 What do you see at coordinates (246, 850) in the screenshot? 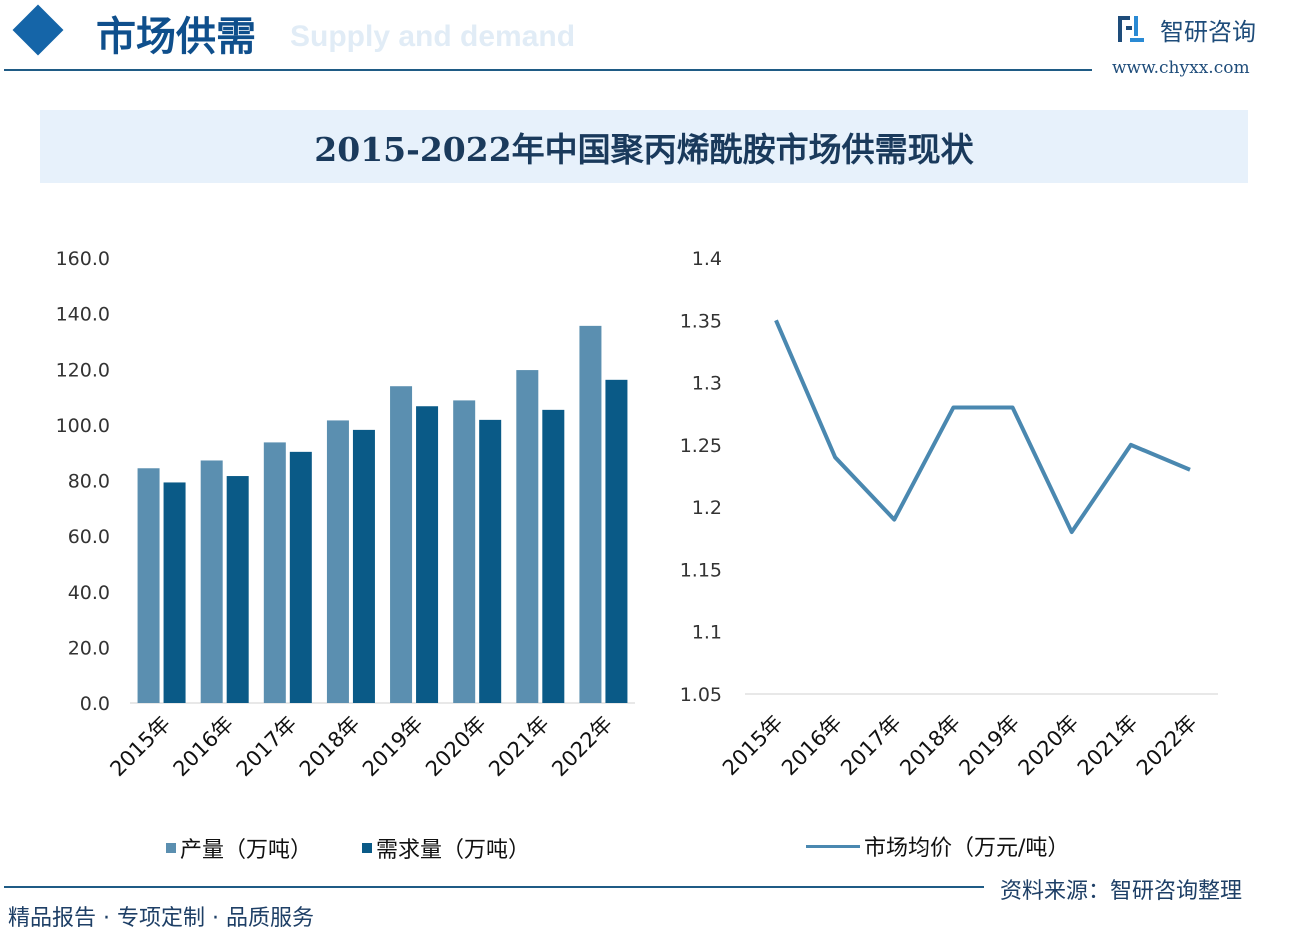
I see `legend-label: 产量（万吨）` at bounding box center [246, 850].